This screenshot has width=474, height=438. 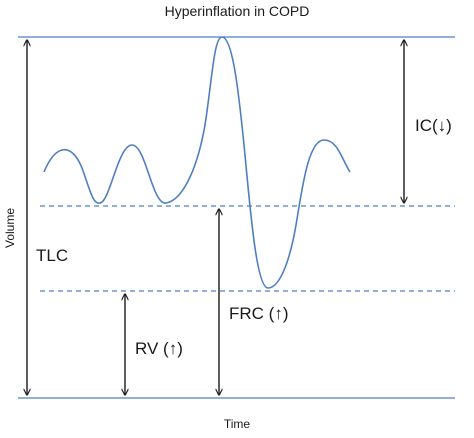 I want to click on ic-label: IC(↓), so click(x=433, y=125).